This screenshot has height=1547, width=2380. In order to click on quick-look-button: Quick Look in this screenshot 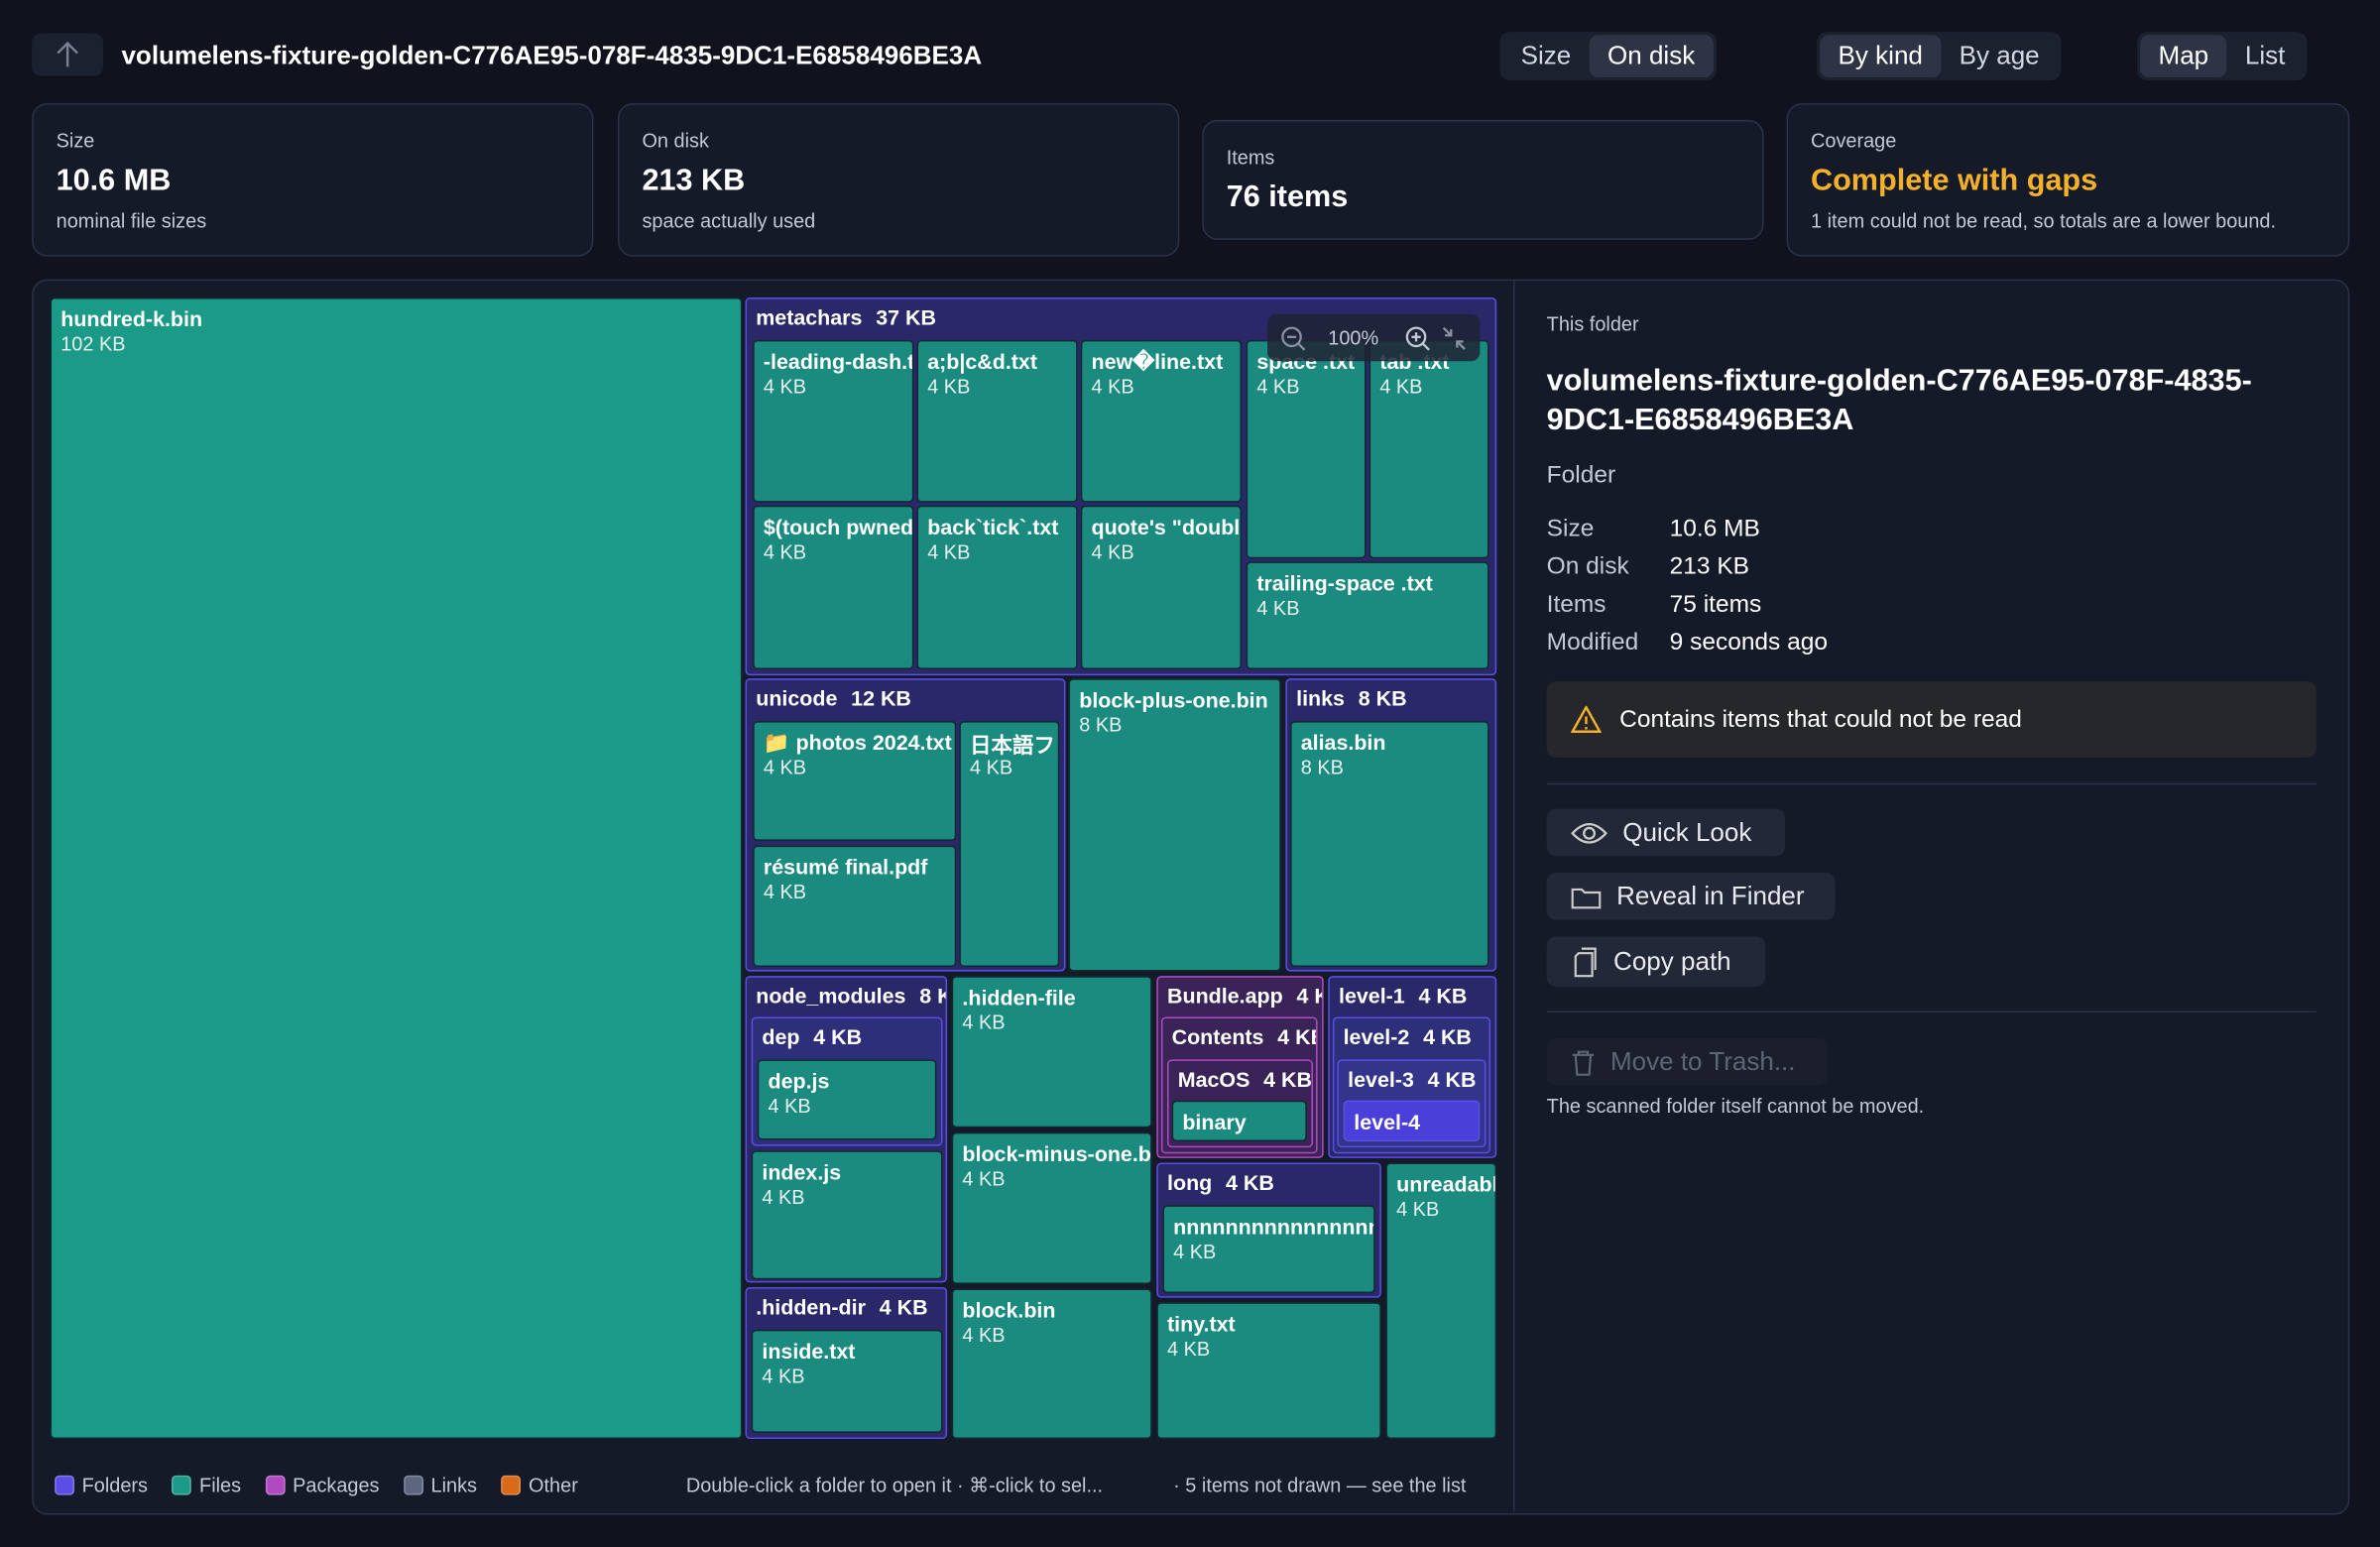, I will do `click(1665, 832)`.